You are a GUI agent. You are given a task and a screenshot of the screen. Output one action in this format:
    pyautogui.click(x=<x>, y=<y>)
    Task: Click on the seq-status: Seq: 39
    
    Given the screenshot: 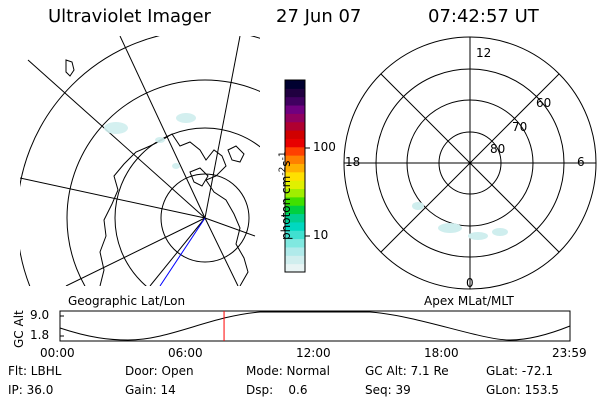 What is the action you would take?
    pyautogui.click(x=388, y=390)
    